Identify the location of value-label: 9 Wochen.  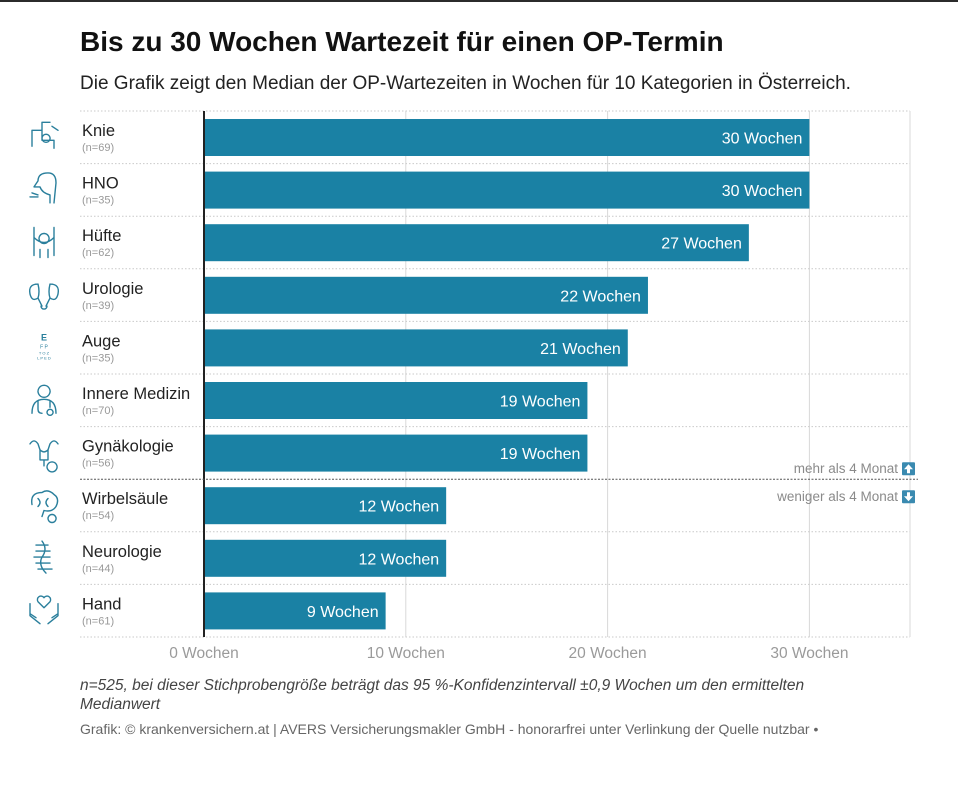
(343, 612).